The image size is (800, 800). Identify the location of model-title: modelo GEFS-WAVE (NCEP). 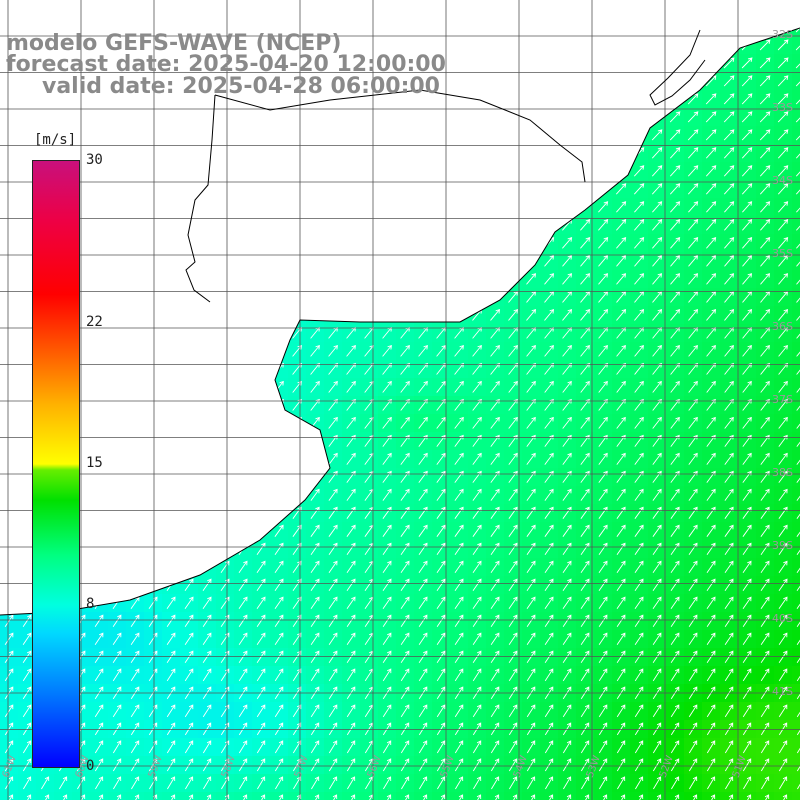
(174, 43).